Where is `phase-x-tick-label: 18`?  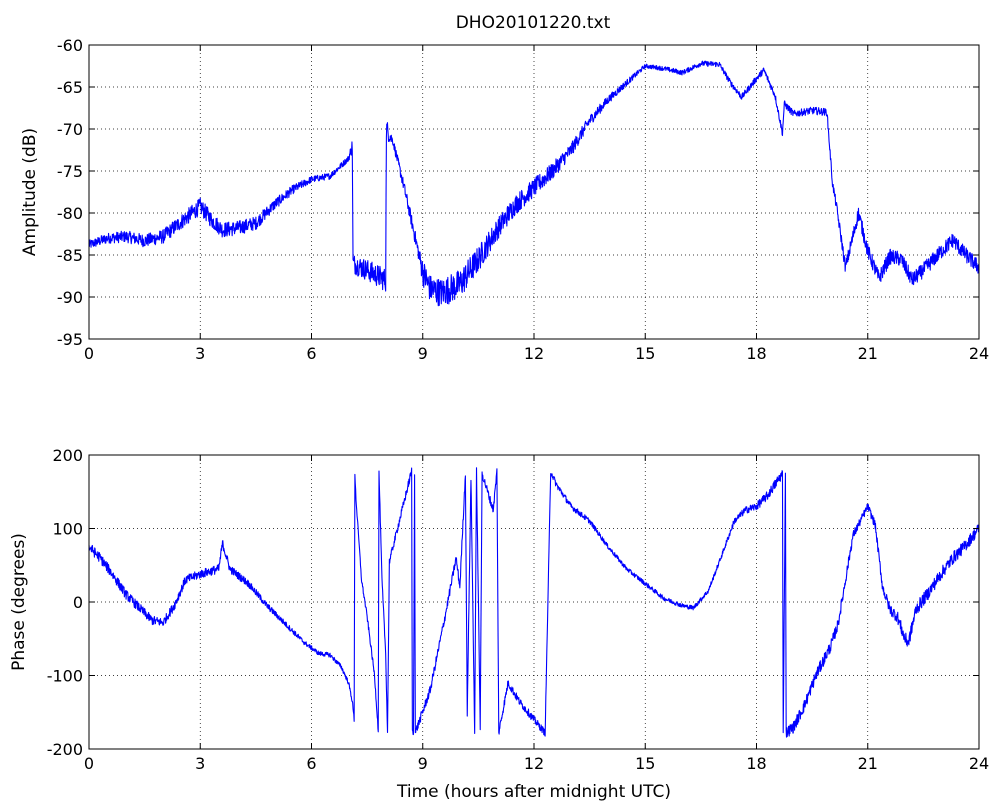 phase-x-tick-label: 18 is located at coordinates (756, 763).